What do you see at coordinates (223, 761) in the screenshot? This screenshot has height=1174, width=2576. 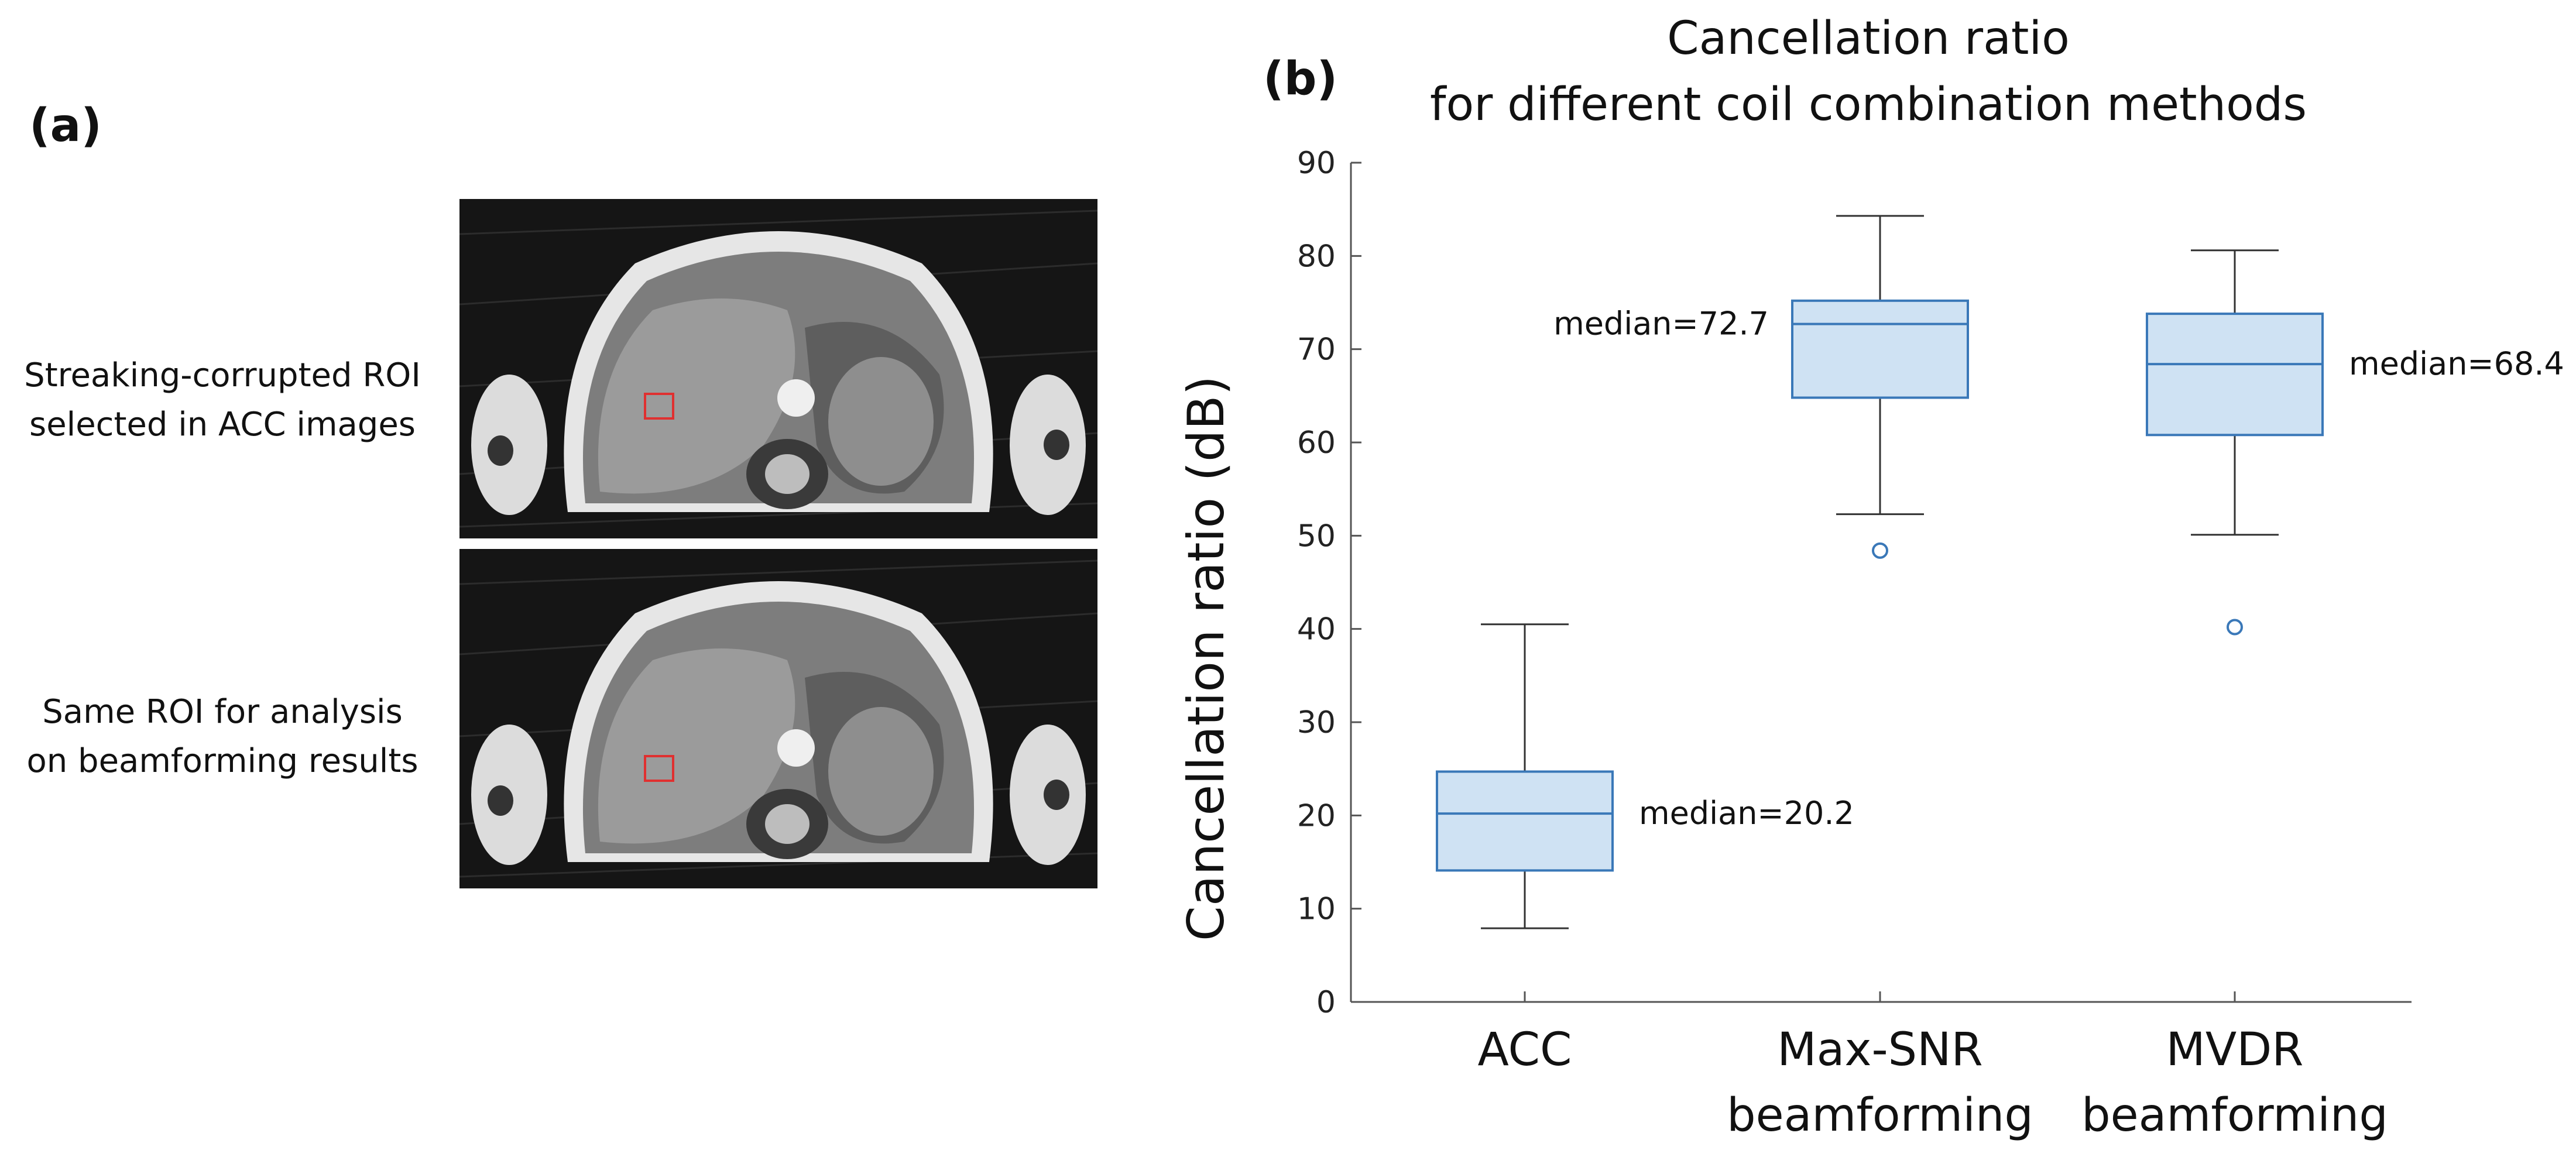 I see `bottom-caption-line-2: on beamforming results` at bounding box center [223, 761].